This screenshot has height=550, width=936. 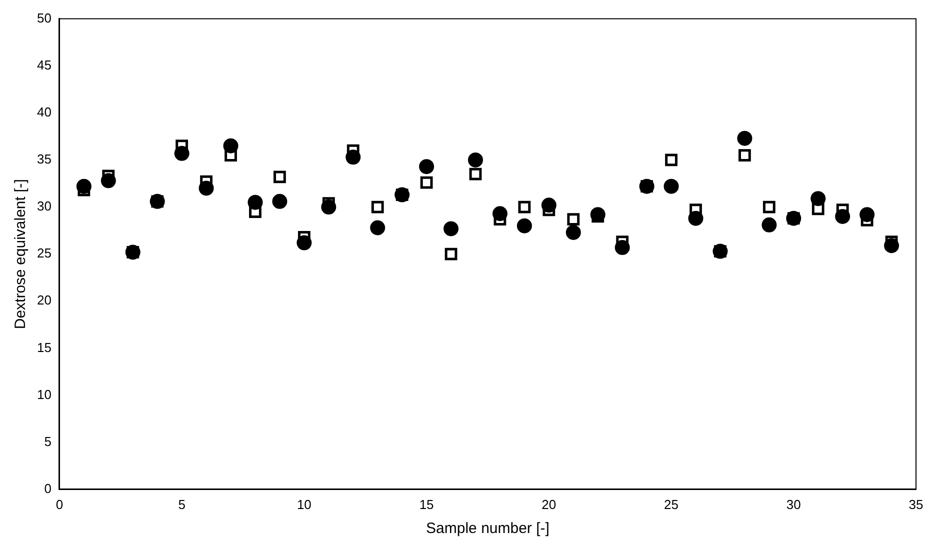 I want to click on x-tick-label: 0, so click(x=60, y=504).